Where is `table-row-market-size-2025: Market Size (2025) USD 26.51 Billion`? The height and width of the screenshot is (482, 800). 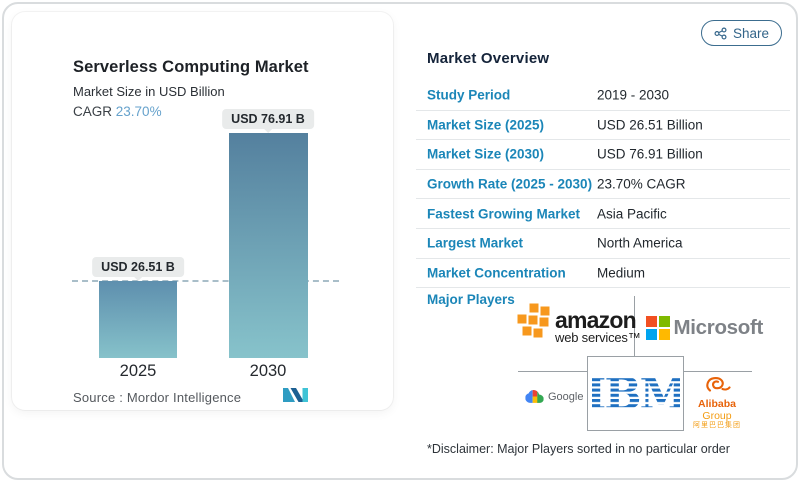
table-row-market-size-2025: Market Size (2025) USD 26.51 Billion is located at coordinates (603, 126).